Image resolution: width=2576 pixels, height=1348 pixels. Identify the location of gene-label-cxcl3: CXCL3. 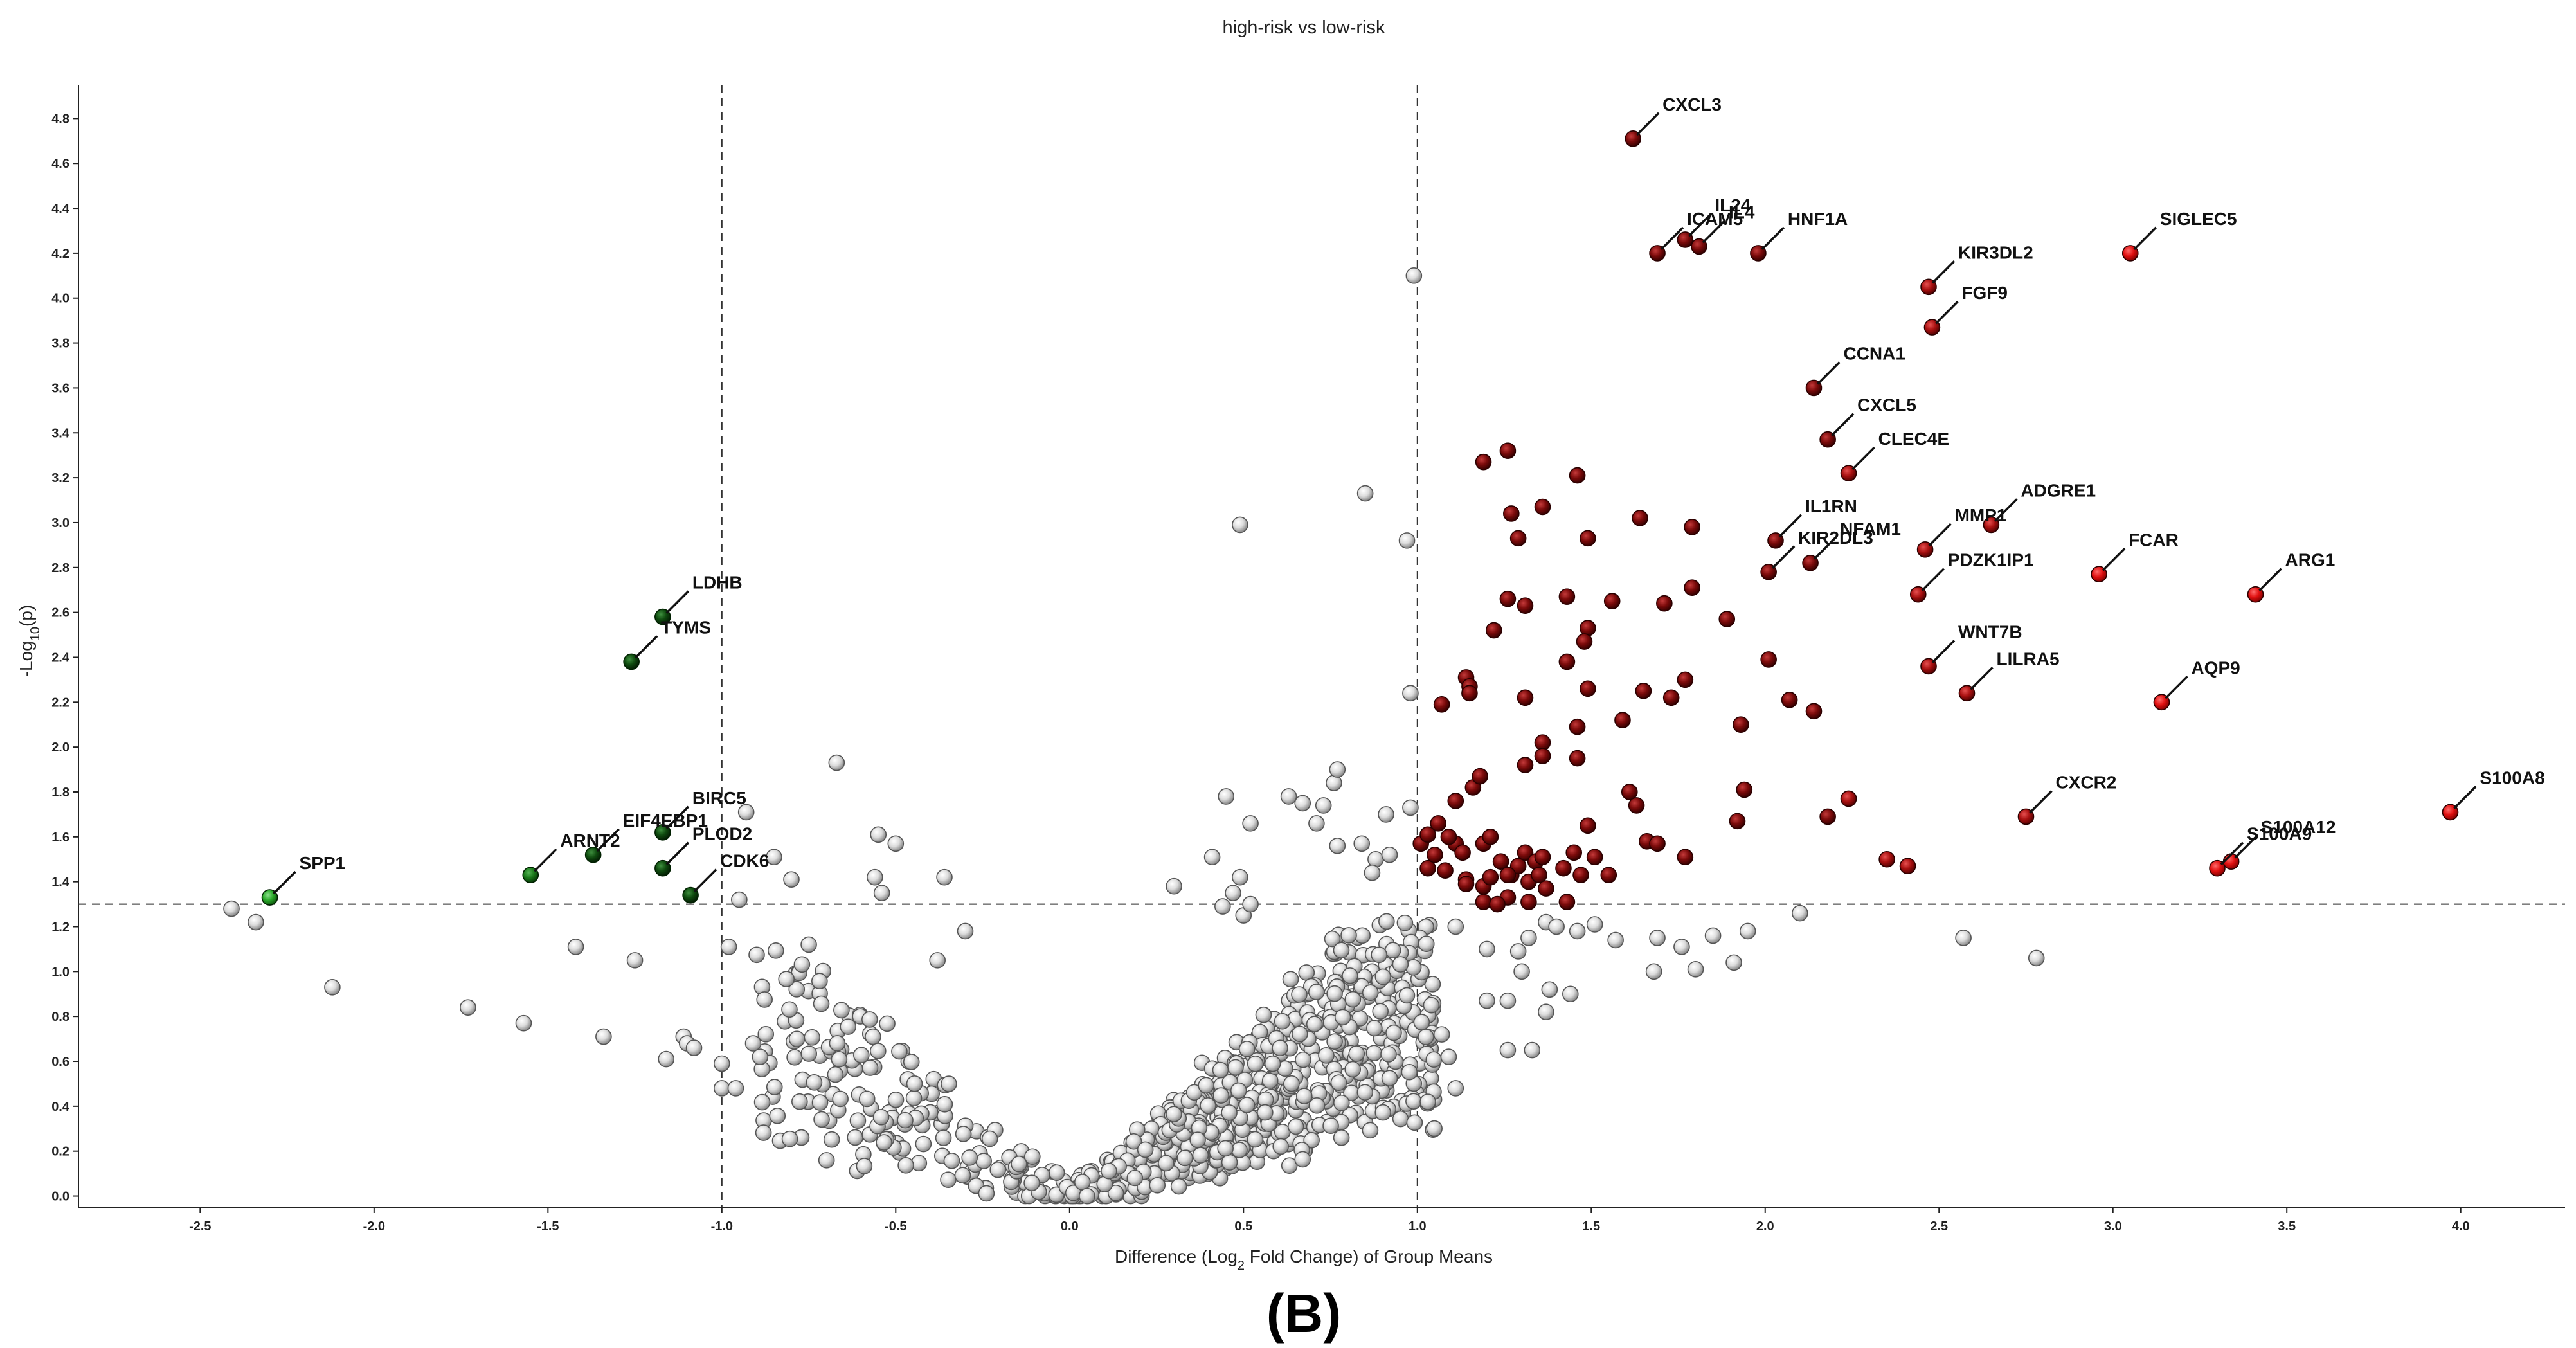
(1692, 104).